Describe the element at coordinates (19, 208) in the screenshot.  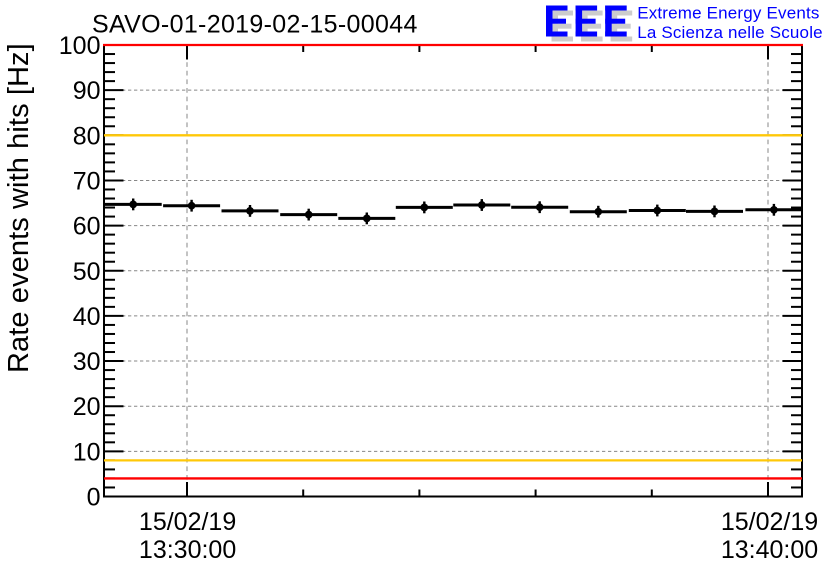
I see `svg-text: Rate events with hits [Hz]` at that location.